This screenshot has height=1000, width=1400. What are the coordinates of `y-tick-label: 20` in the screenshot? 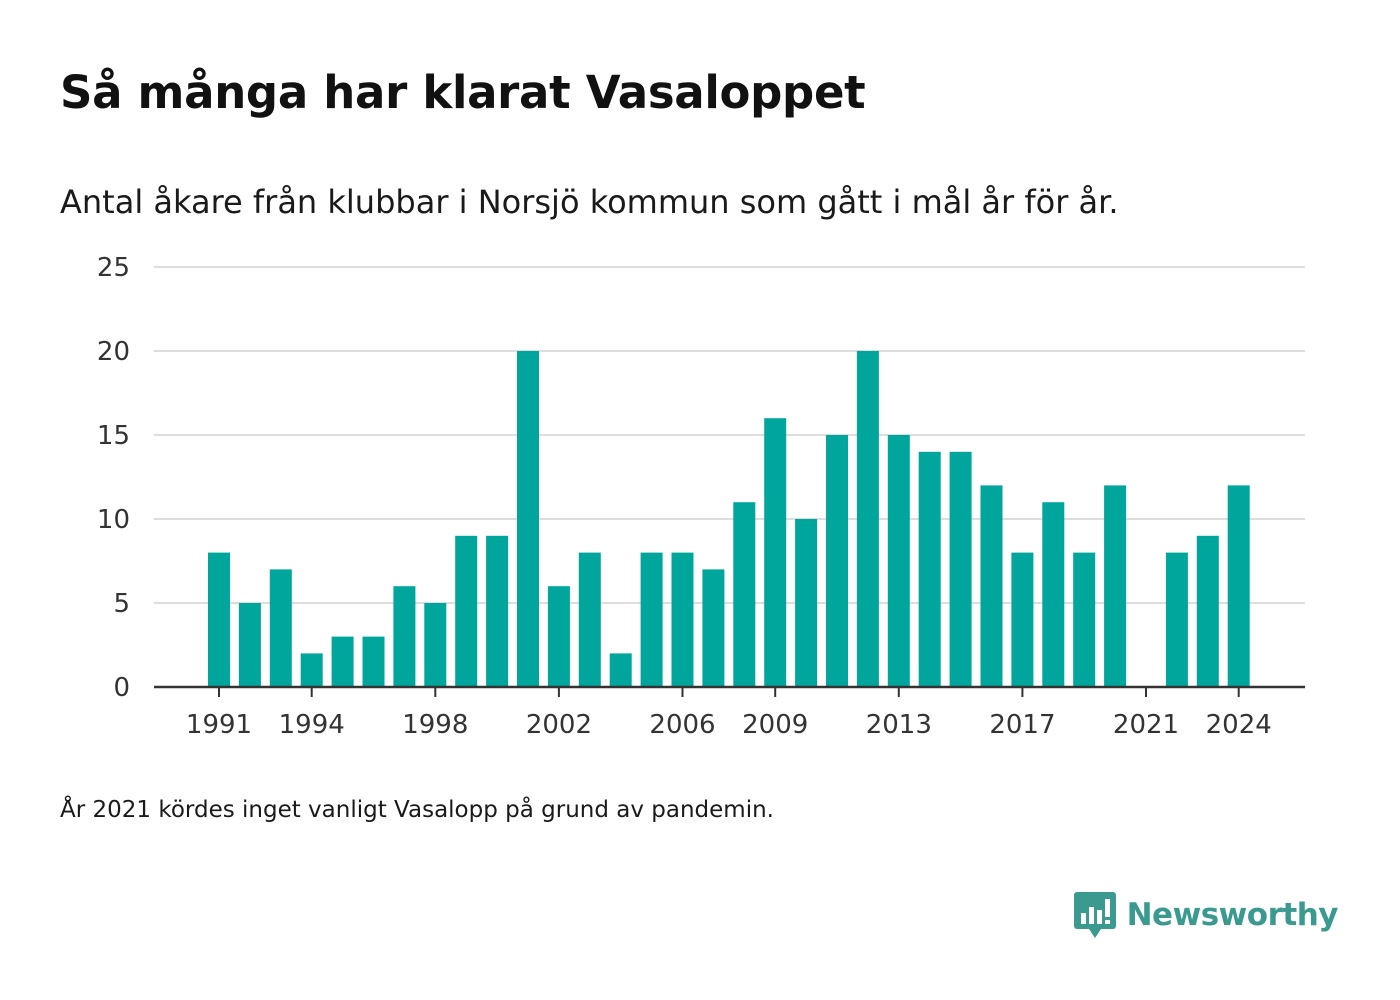 It's located at (113, 352).